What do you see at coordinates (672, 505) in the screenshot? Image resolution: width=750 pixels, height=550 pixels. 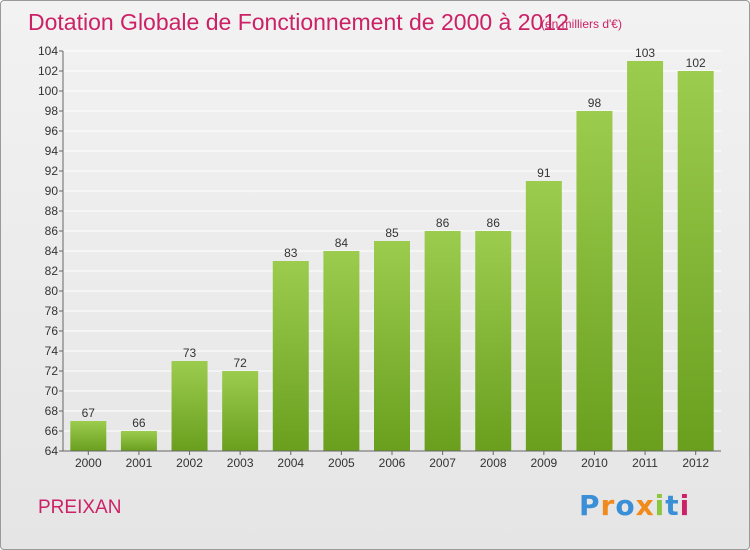 I see `logo-letter: t` at bounding box center [672, 505].